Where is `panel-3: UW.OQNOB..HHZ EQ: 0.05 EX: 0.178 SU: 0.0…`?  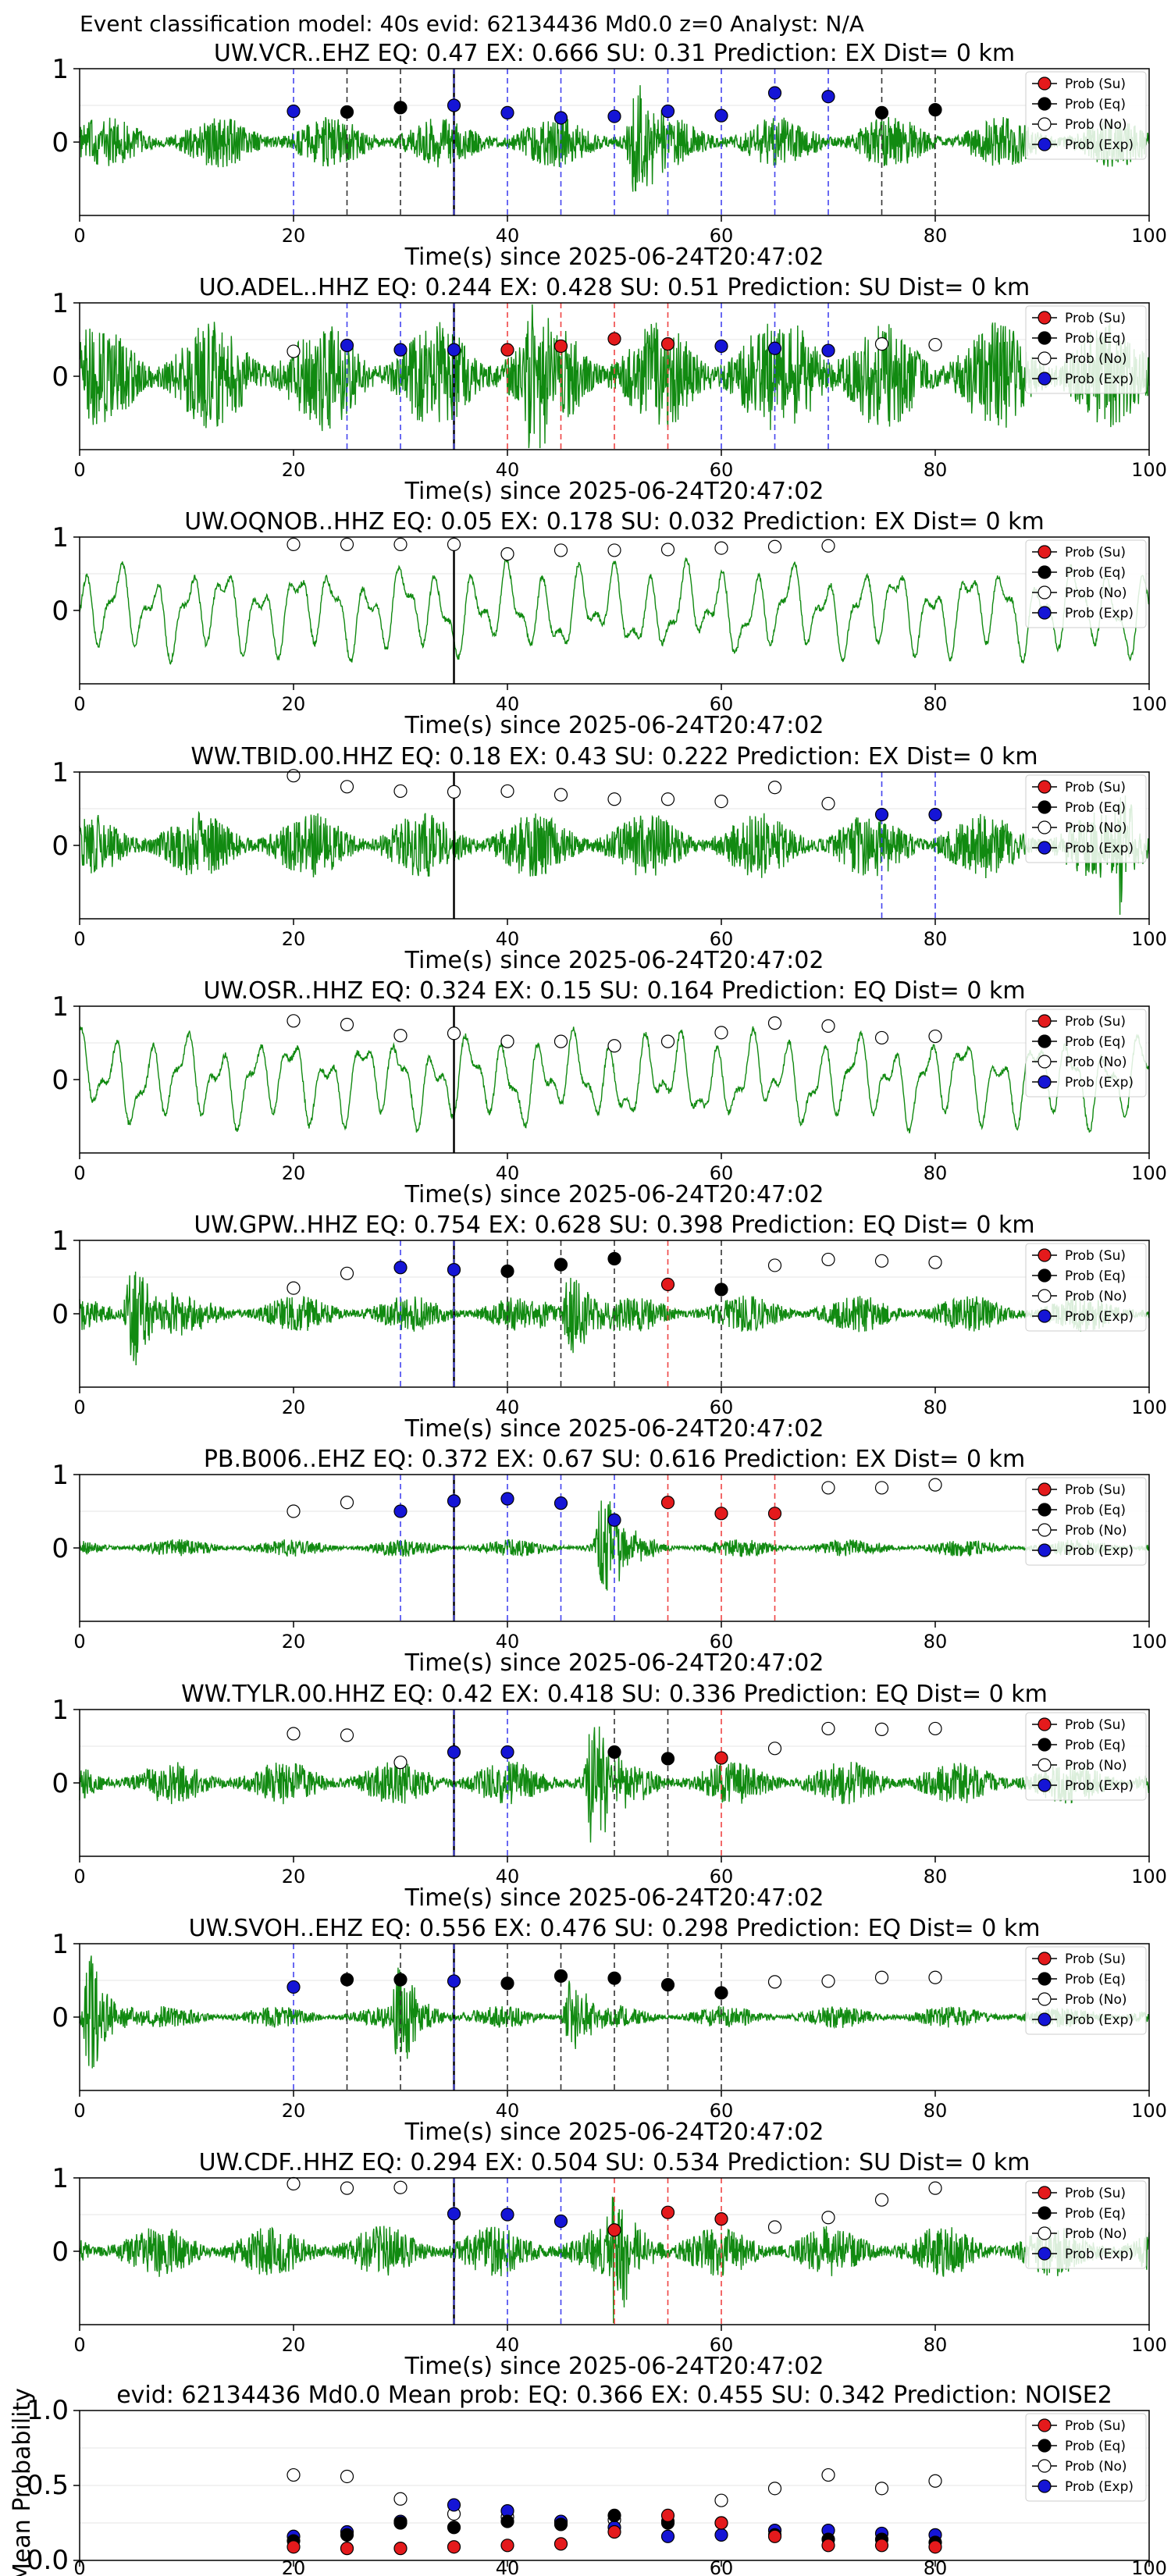
panel-3: UW.OQNOB..HHZ EQ: 0.05 EX: 0.178 SU: 0.0… is located at coordinates (609, 623).